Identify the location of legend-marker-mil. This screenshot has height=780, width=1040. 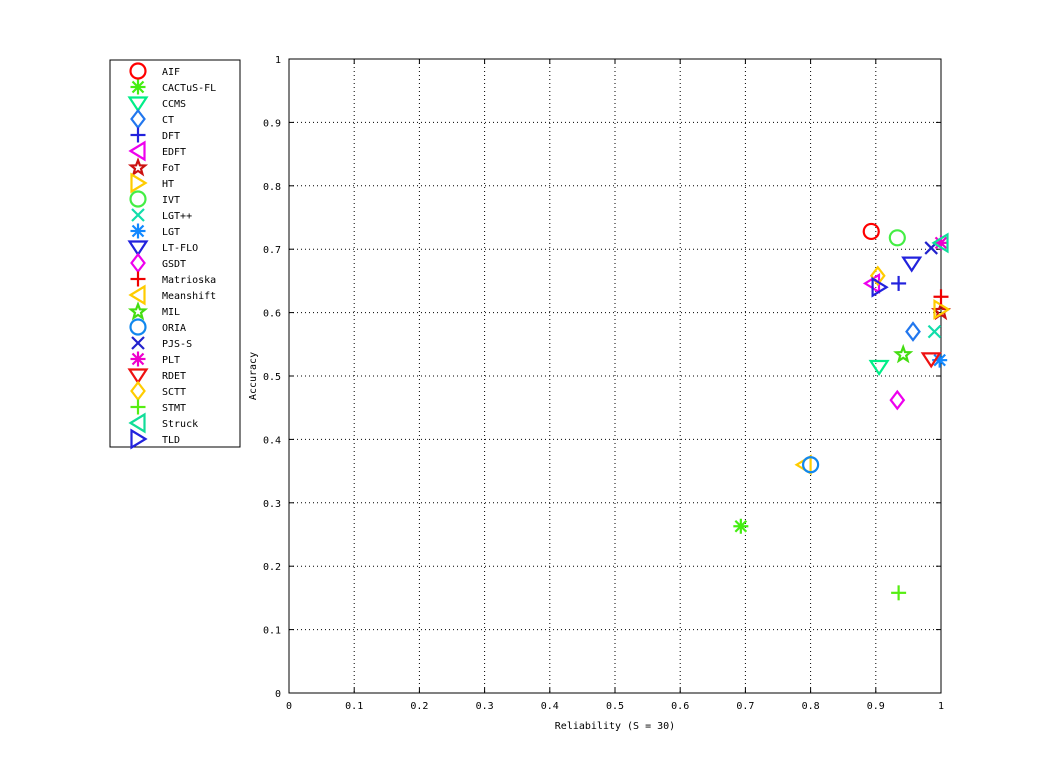
(138, 311).